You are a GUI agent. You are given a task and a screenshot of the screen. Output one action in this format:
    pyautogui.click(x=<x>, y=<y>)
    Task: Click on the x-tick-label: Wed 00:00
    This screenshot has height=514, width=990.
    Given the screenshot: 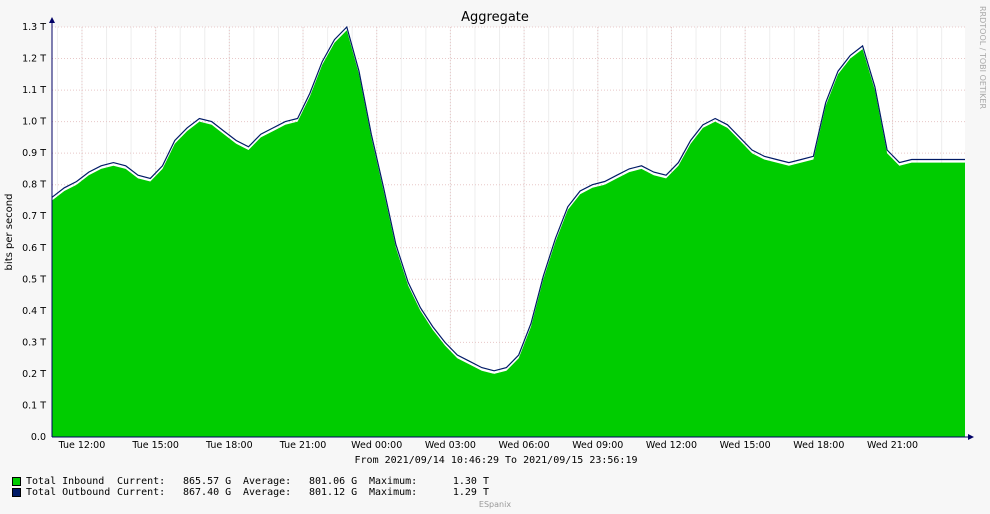 What is the action you would take?
    pyautogui.click(x=376, y=445)
    